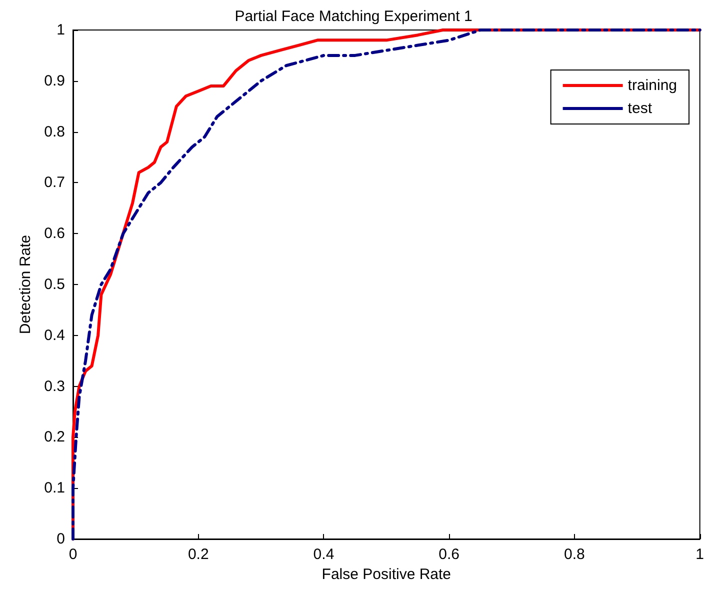 This screenshot has width=707, height=591. What do you see at coordinates (353, 16) in the screenshot?
I see `chart-title: Partial Face Matching Experiment 1` at bounding box center [353, 16].